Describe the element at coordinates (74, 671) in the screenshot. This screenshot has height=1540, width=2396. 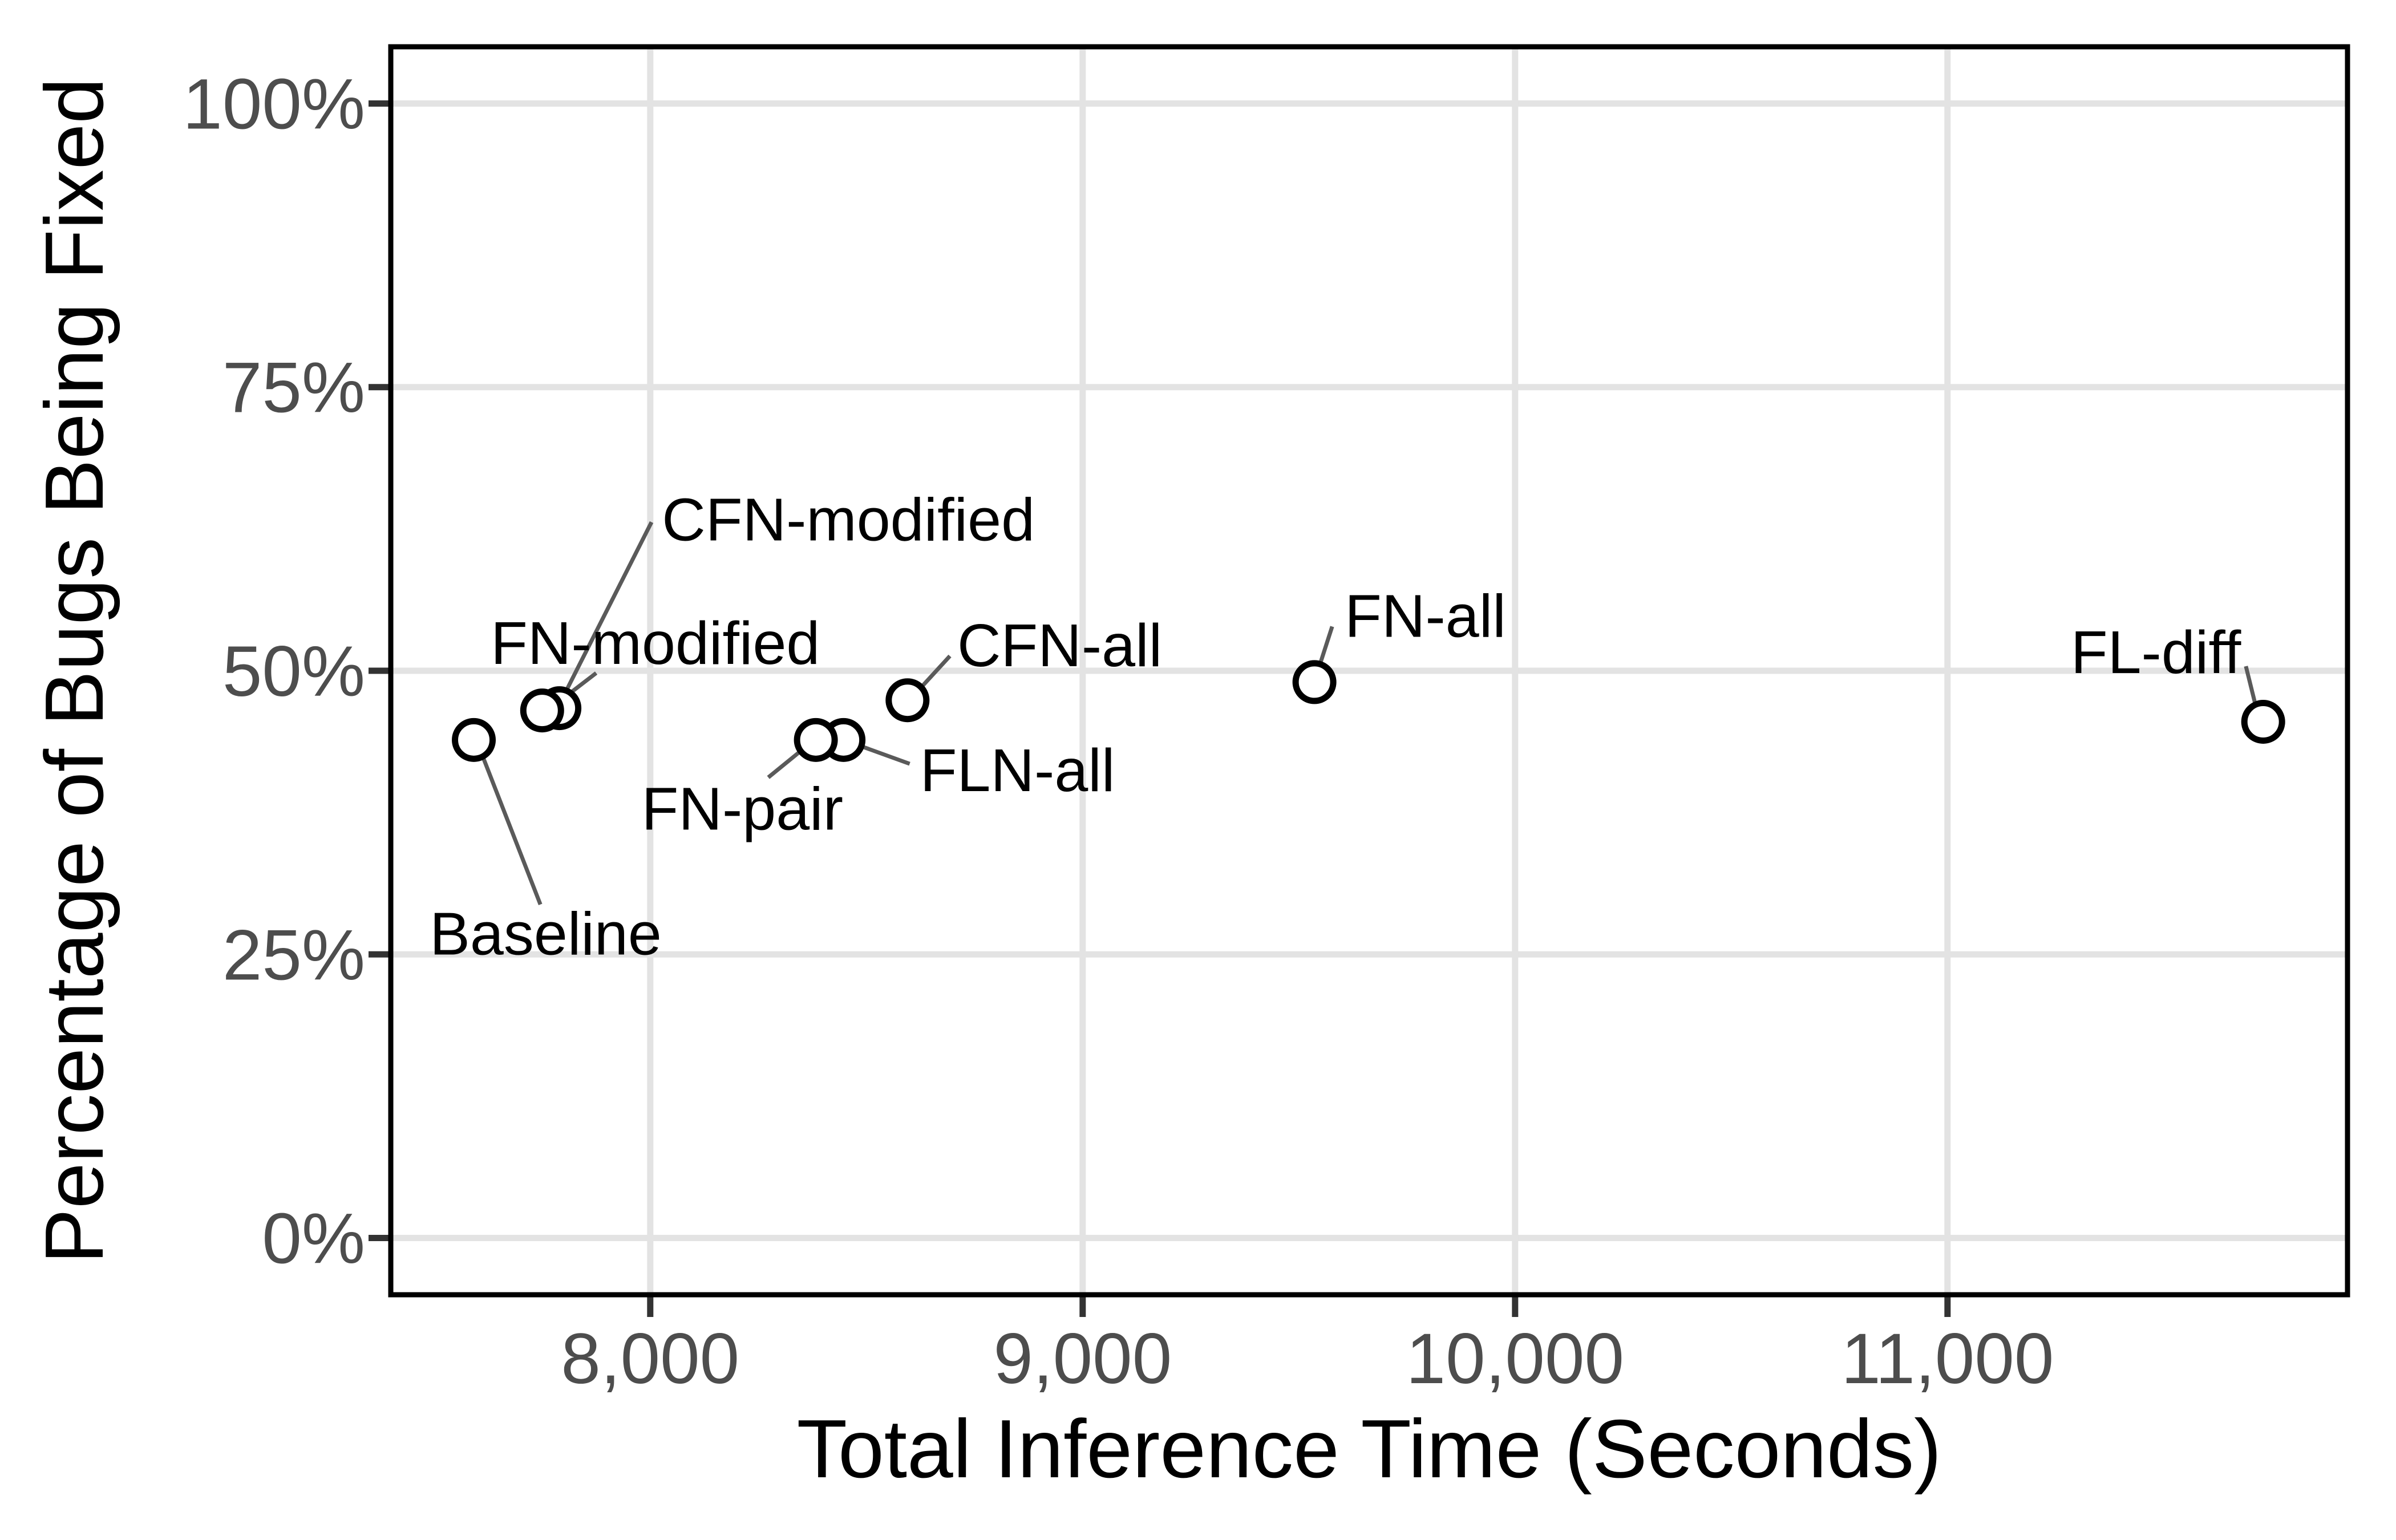
I see `y-axis-title: Percentage of Bugs Being Fixed` at that location.